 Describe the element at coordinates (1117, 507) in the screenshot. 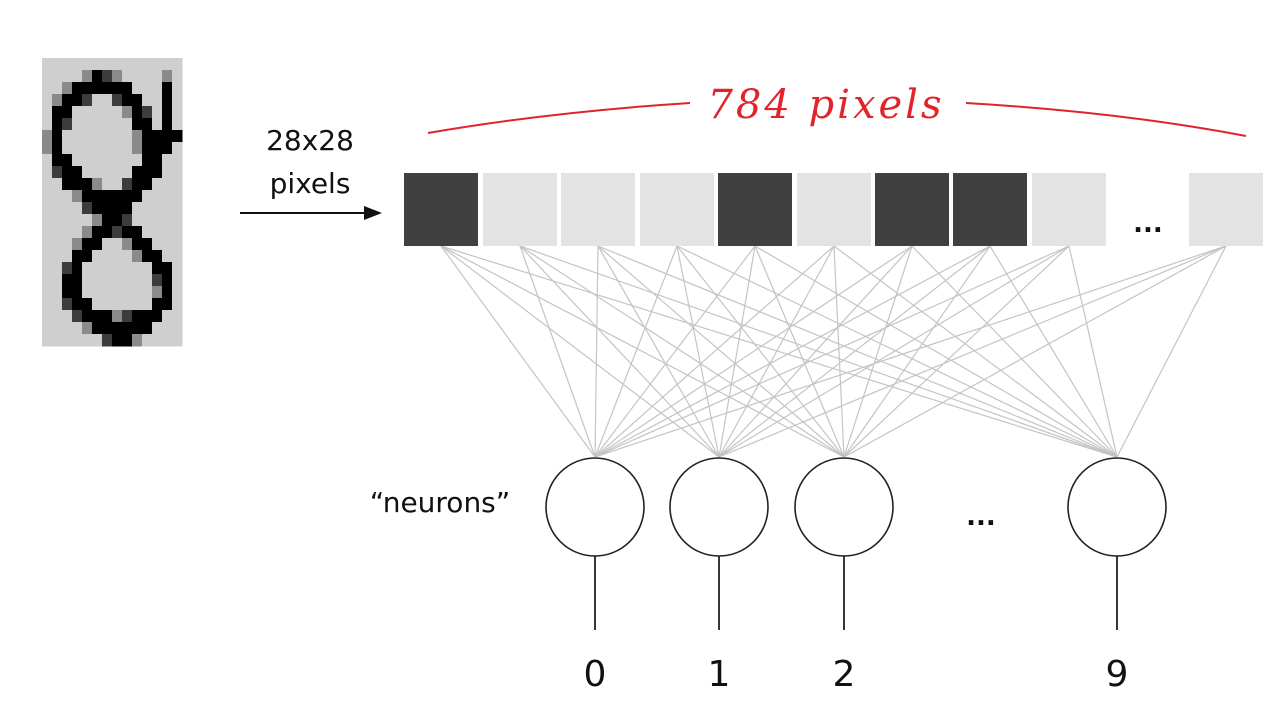

I see `neuron-circle` at that location.